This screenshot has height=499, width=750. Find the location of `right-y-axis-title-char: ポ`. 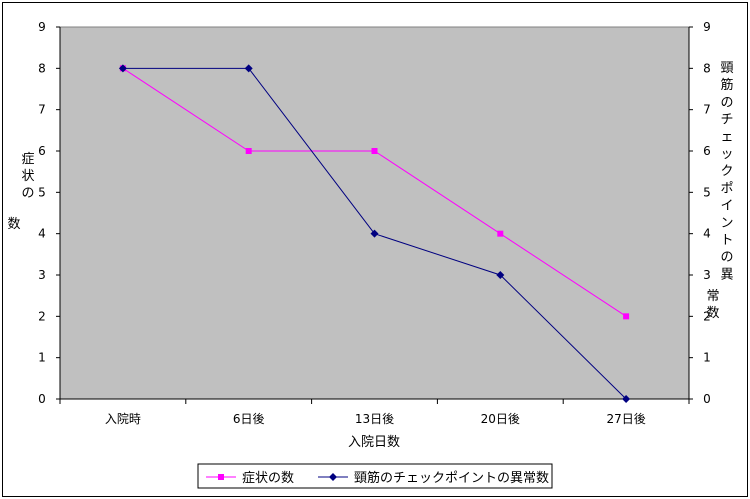

right-y-axis-title-char: ポ is located at coordinates (726, 188).